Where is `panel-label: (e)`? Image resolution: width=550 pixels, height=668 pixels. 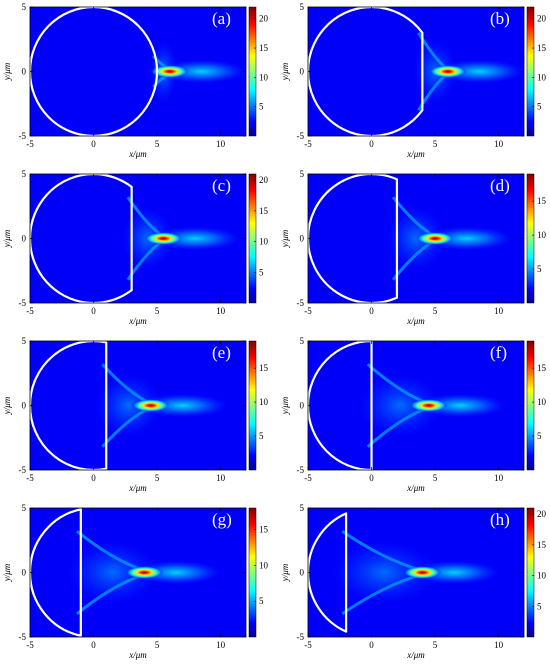 panel-label: (e) is located at coordinates (221, 352).